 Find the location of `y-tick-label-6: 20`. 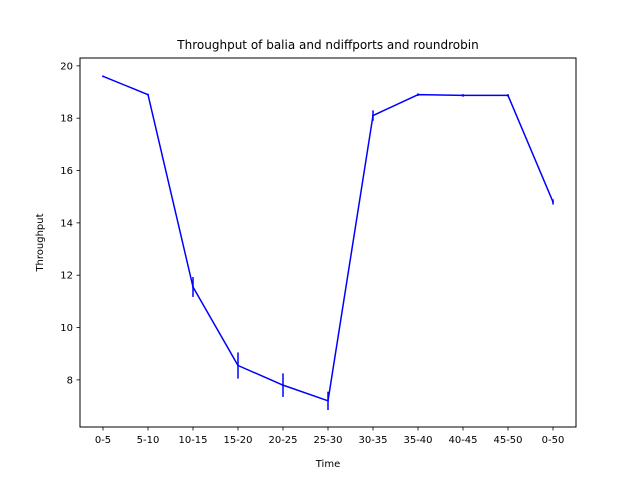

y-tick-label-6: 20 is located at coordinates (66, 66).